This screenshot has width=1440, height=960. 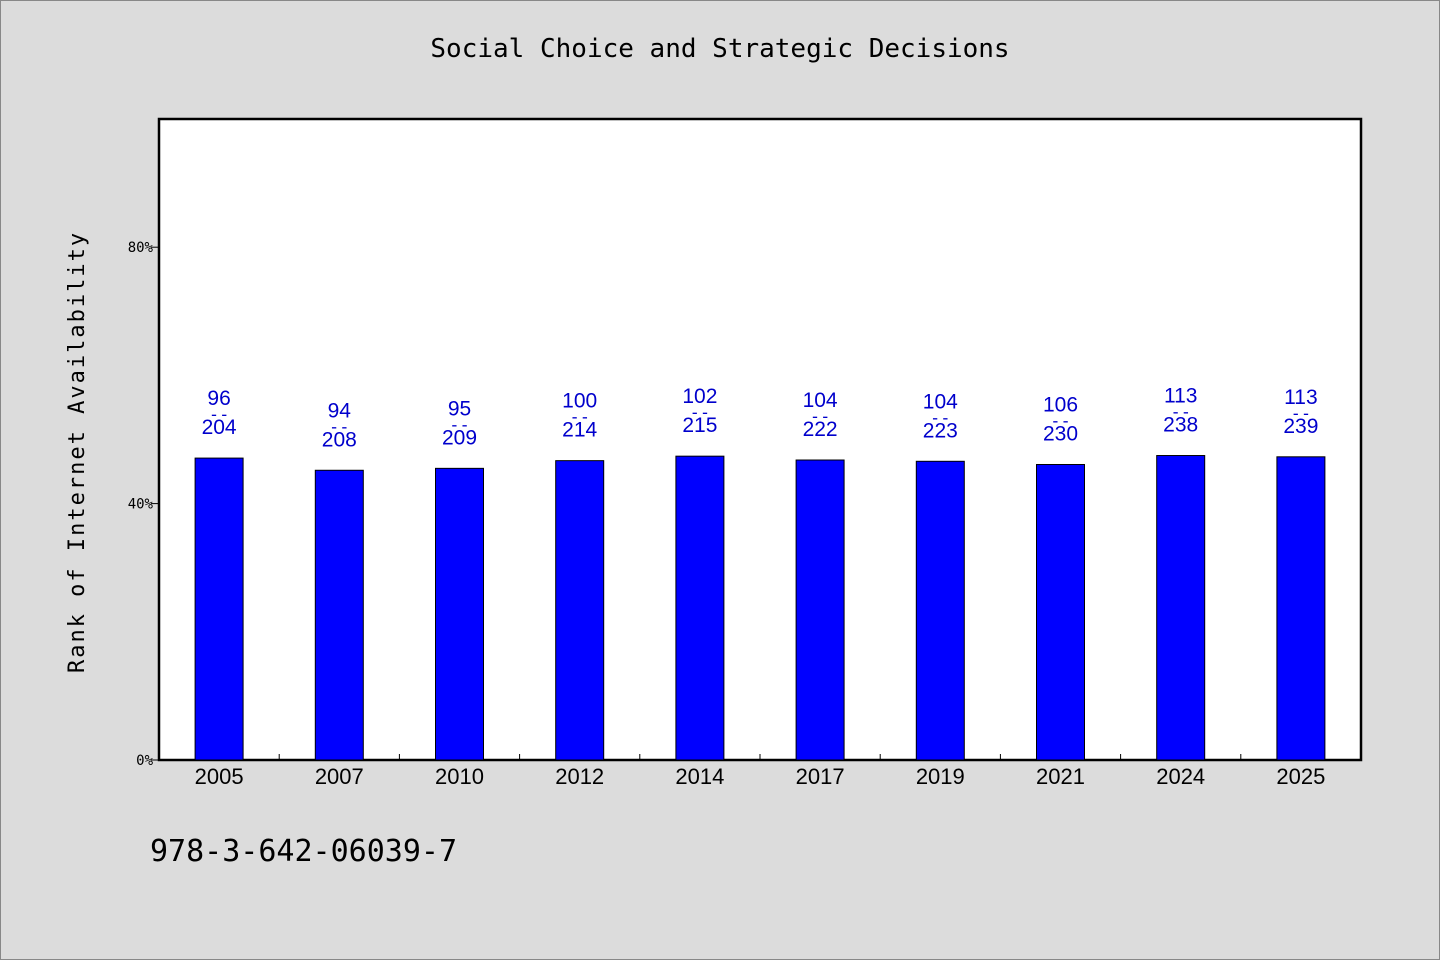 What do you see at coordinates (820, 776) in the screenshot?
I see `x-tick-label: 2017` at bounding box center [820, 776].